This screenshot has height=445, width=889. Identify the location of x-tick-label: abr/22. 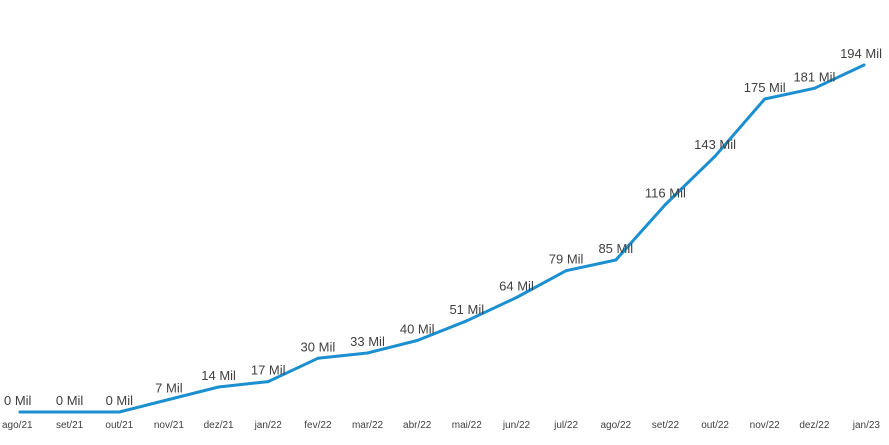
(417, 425).